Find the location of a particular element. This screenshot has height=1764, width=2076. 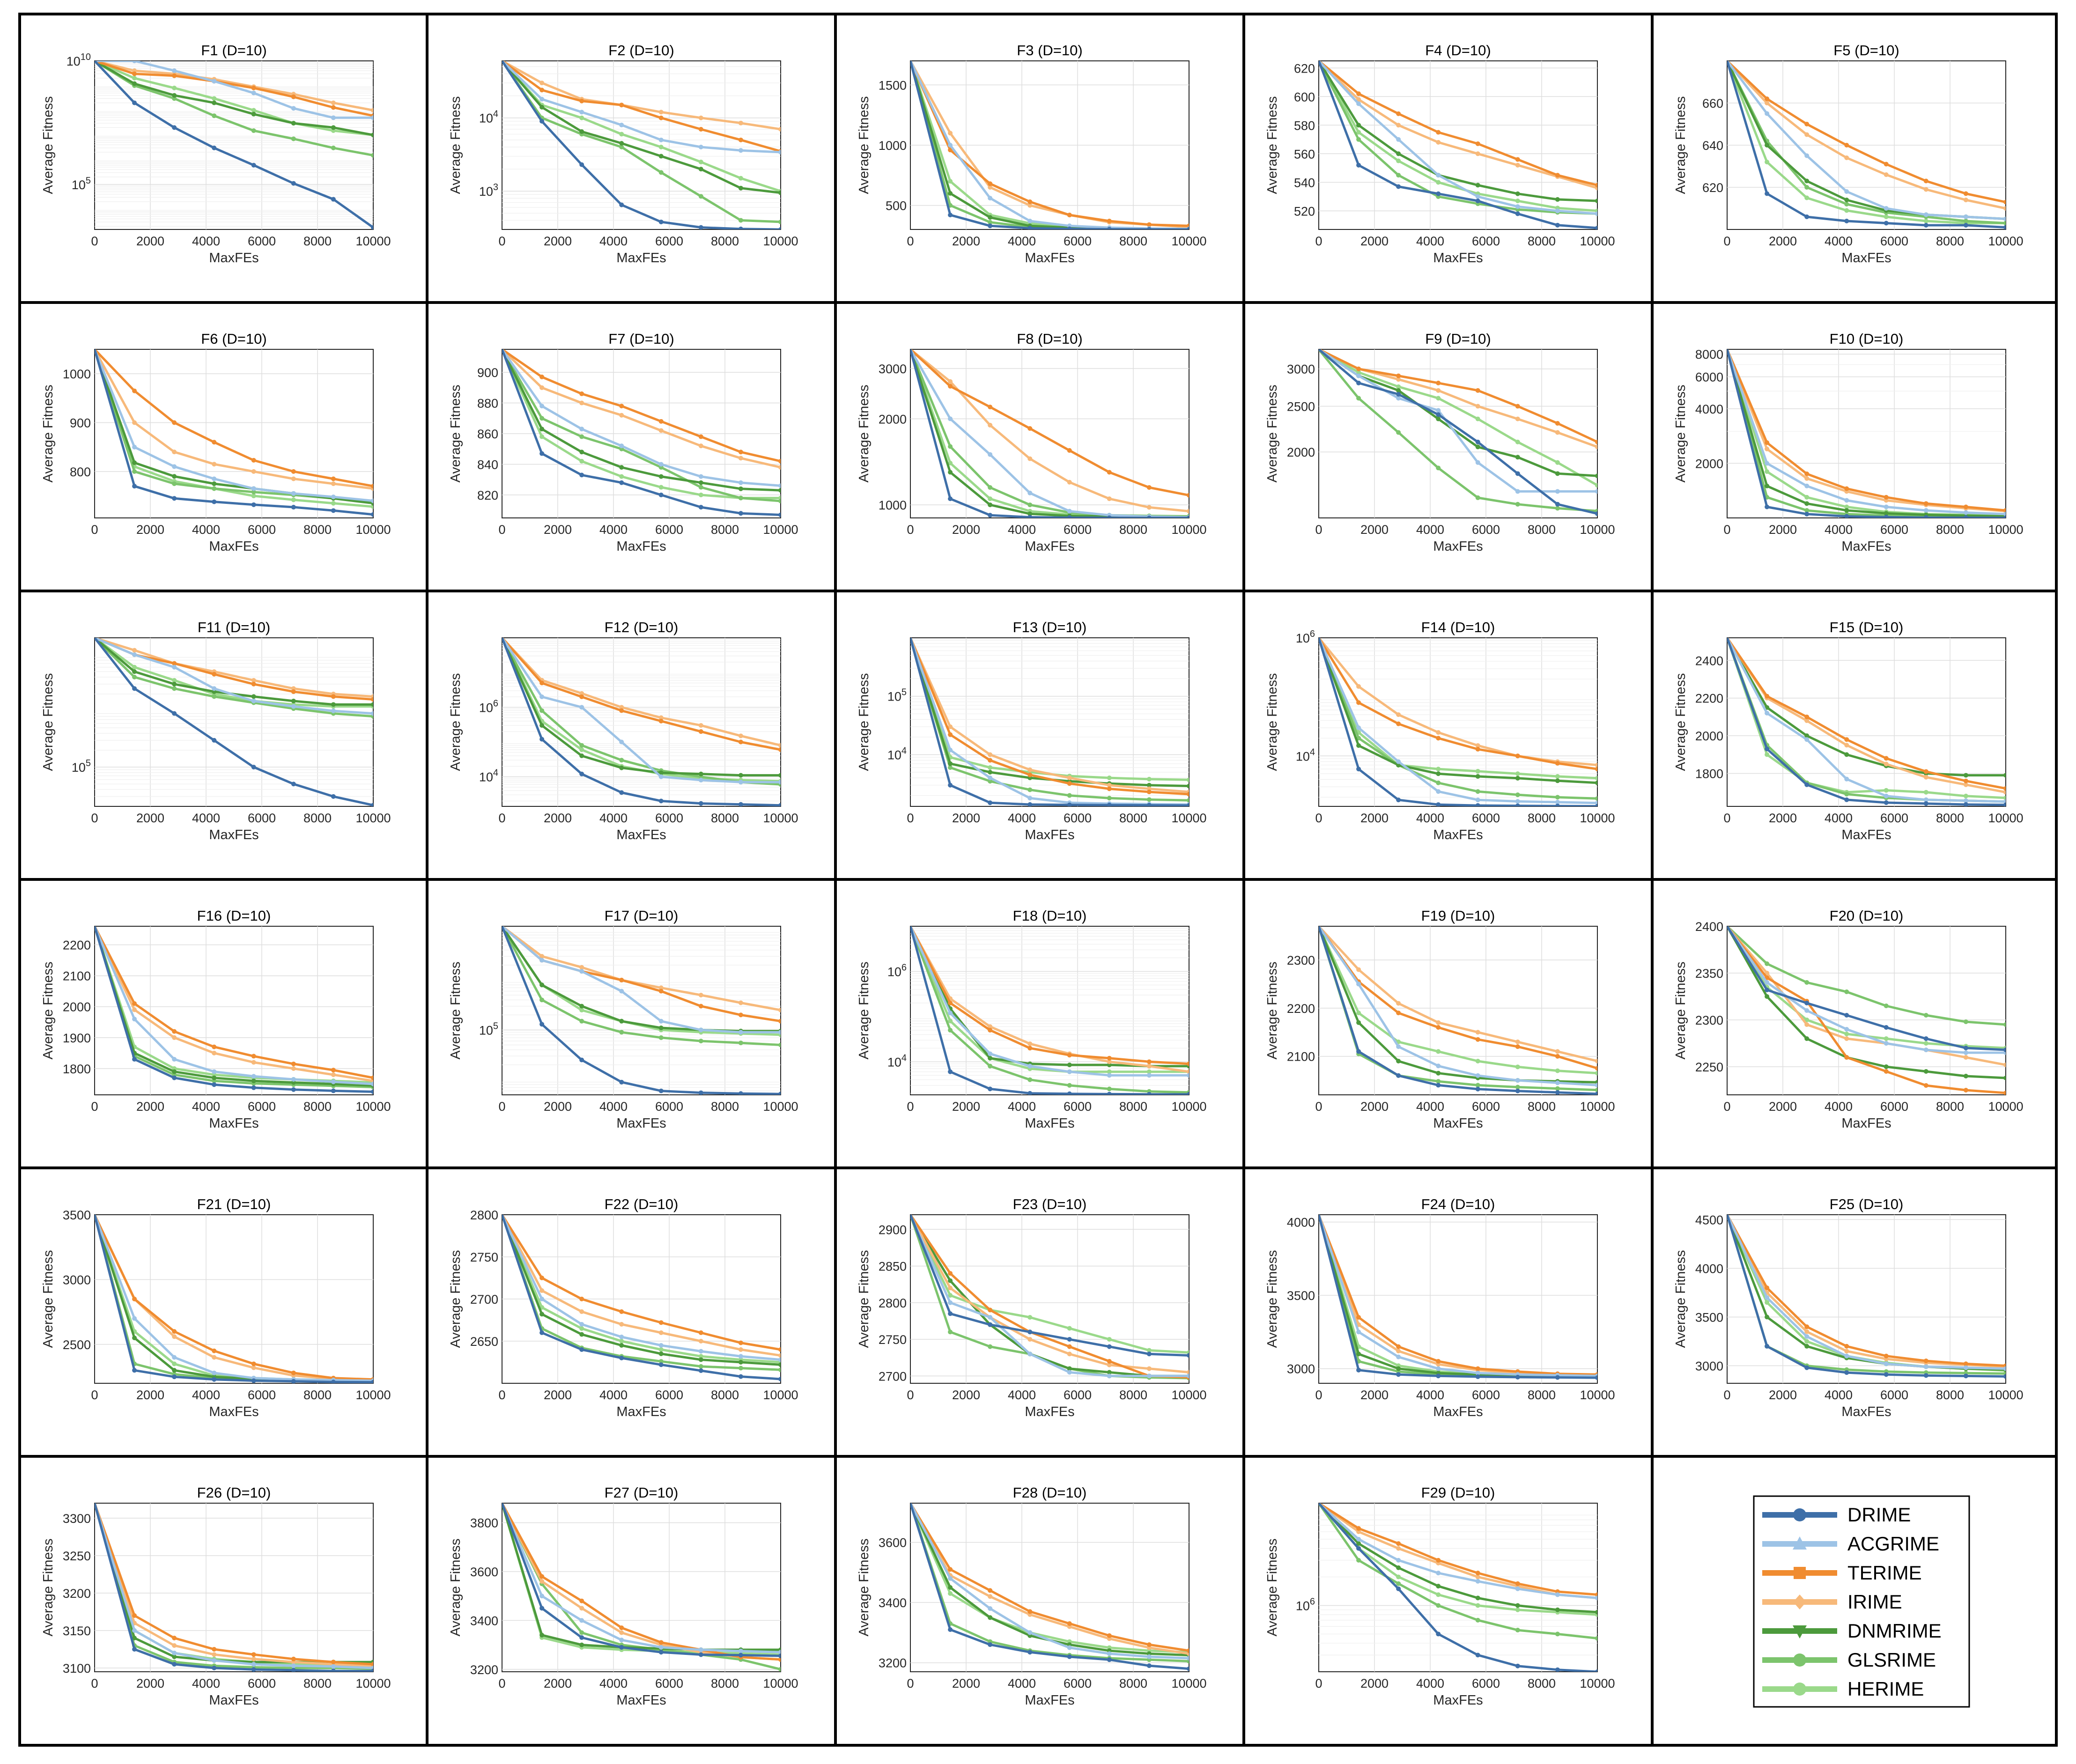

x-tick-label: 8000 is located at coordinates (317, 241).